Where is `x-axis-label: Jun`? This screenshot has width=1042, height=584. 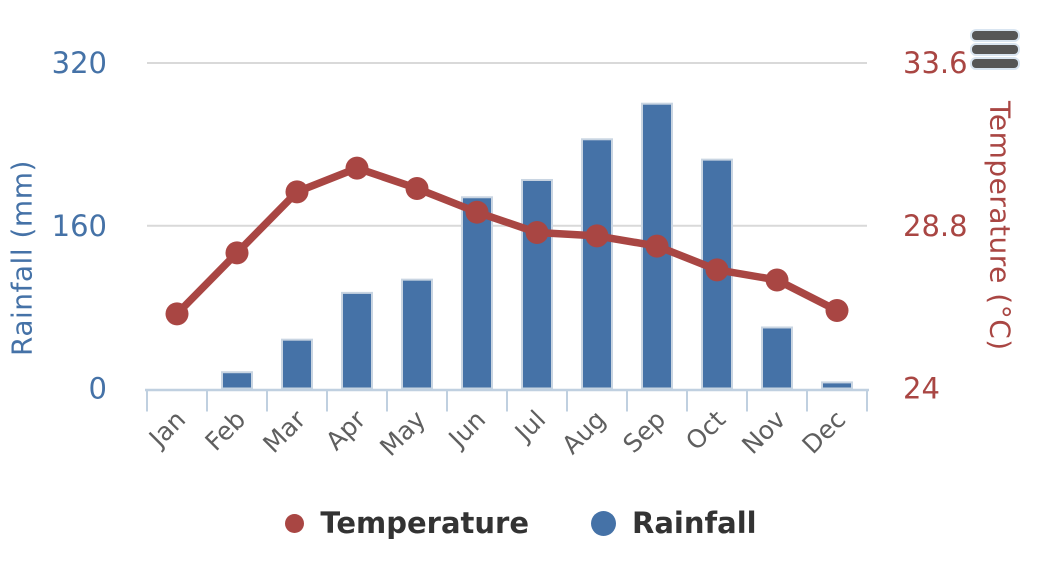
x-axis-label: Jun is located at coordinates (467, 430).